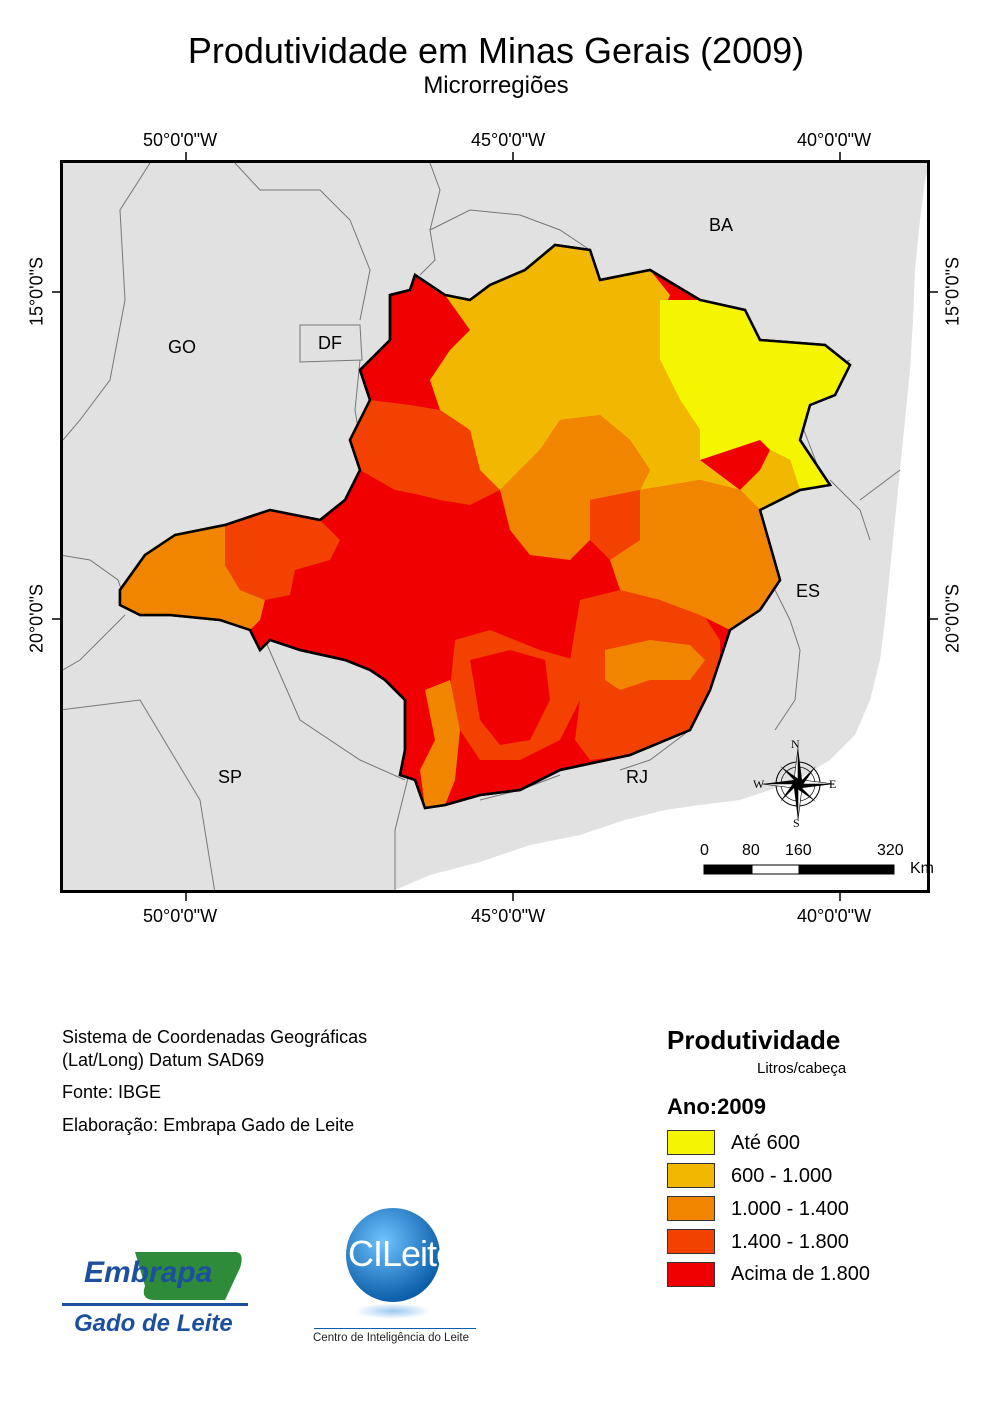 Image resolution: width=992 pixels, height=1404 pixels. I want to click on cileite-name: CILeite, so click(402, 1253).